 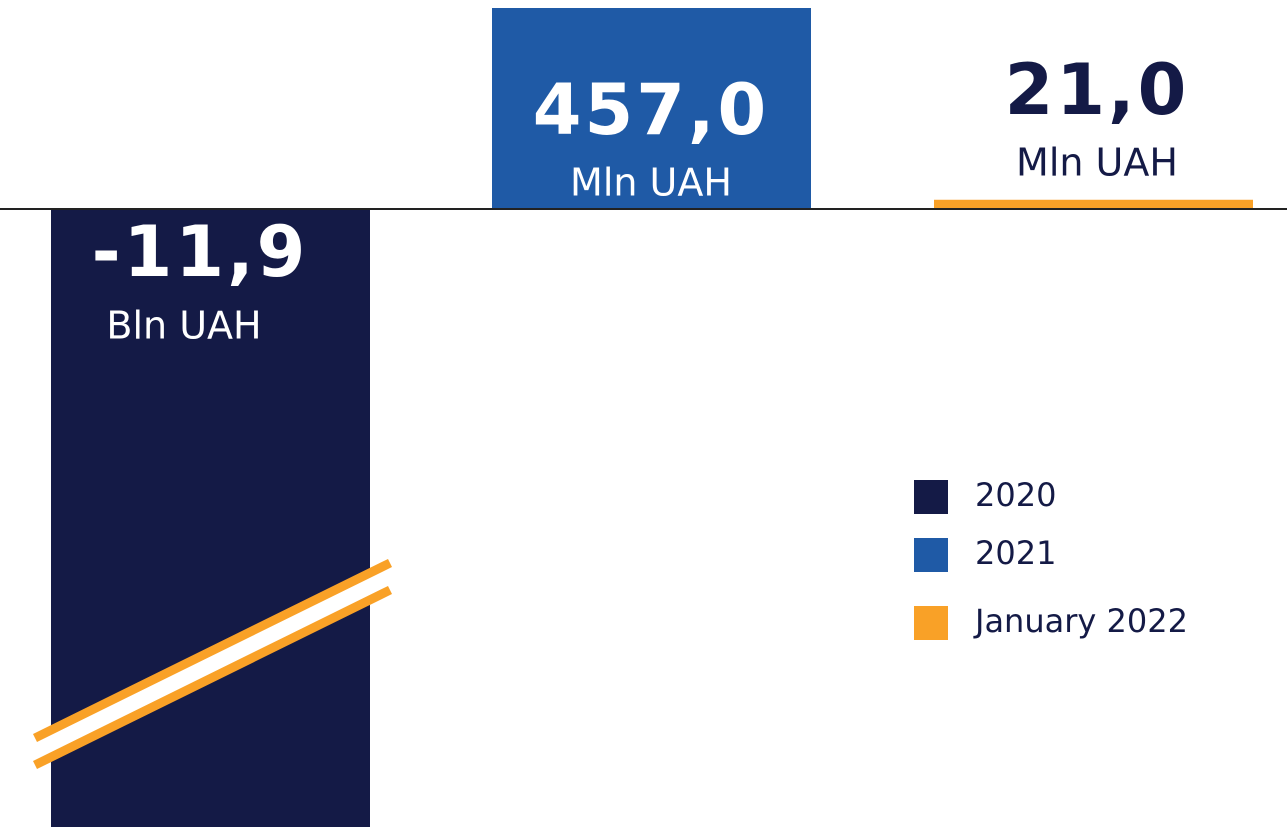 I want to click on unit-label: Bln UAH, so click(x=183, y=326).